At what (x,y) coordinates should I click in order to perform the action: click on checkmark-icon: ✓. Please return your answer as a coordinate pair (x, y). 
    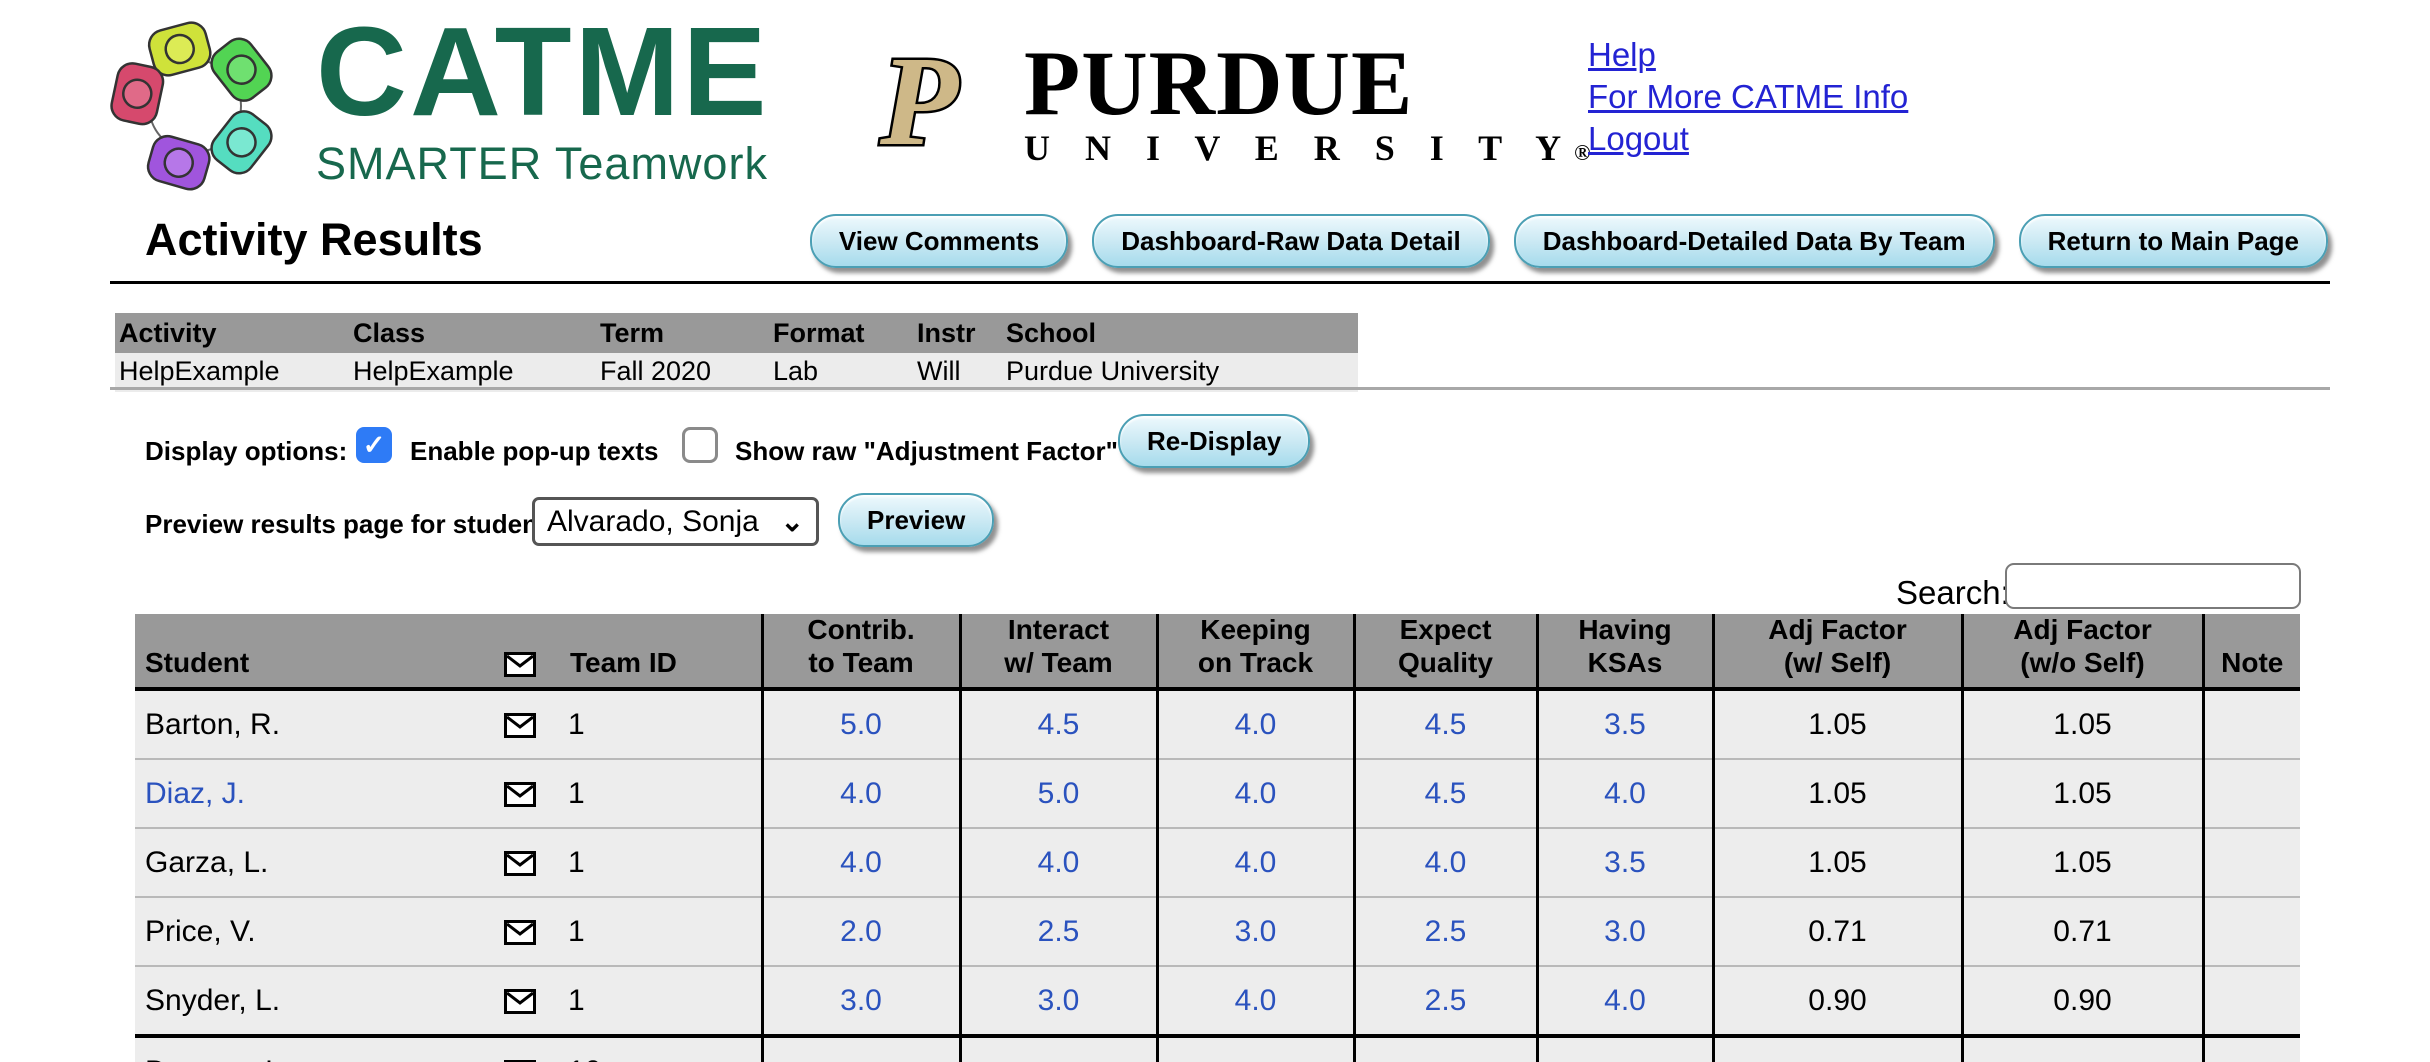
    Looking at the image, I should click on (374, 444).